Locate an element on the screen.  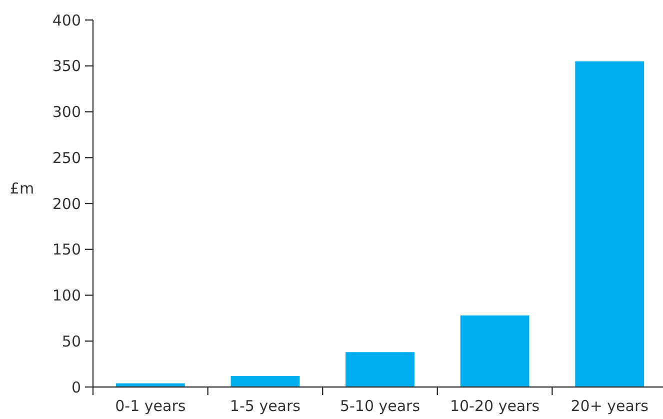
y-tick-label: 150 is located at coordinates (66, 249).